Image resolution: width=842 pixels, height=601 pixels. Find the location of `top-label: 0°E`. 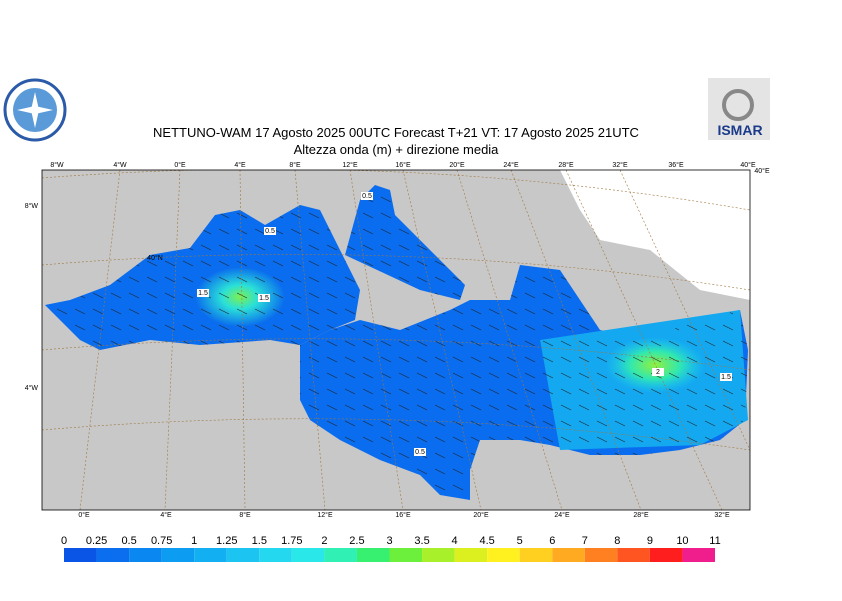

top-label: 0°E is located at coordinates (180, 165).